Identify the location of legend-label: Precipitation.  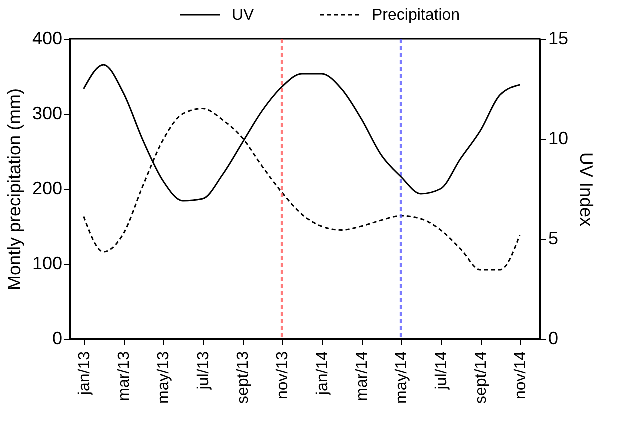
(416, 15).